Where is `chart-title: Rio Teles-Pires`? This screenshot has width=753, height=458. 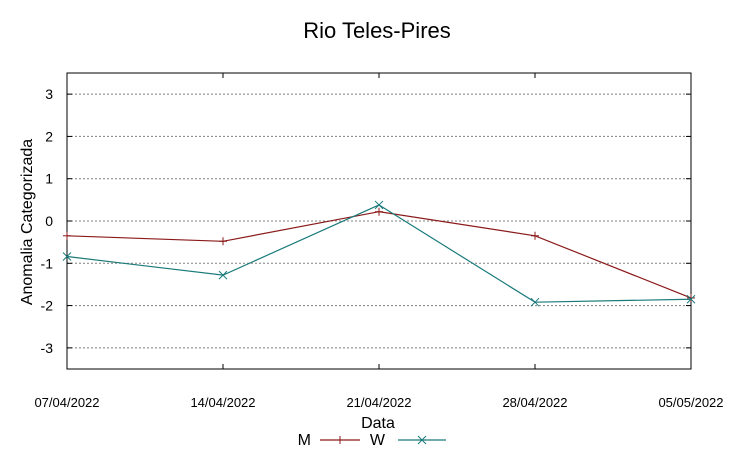
chart-title: Rio Teles-Pires is located at coordinates (377, 30).